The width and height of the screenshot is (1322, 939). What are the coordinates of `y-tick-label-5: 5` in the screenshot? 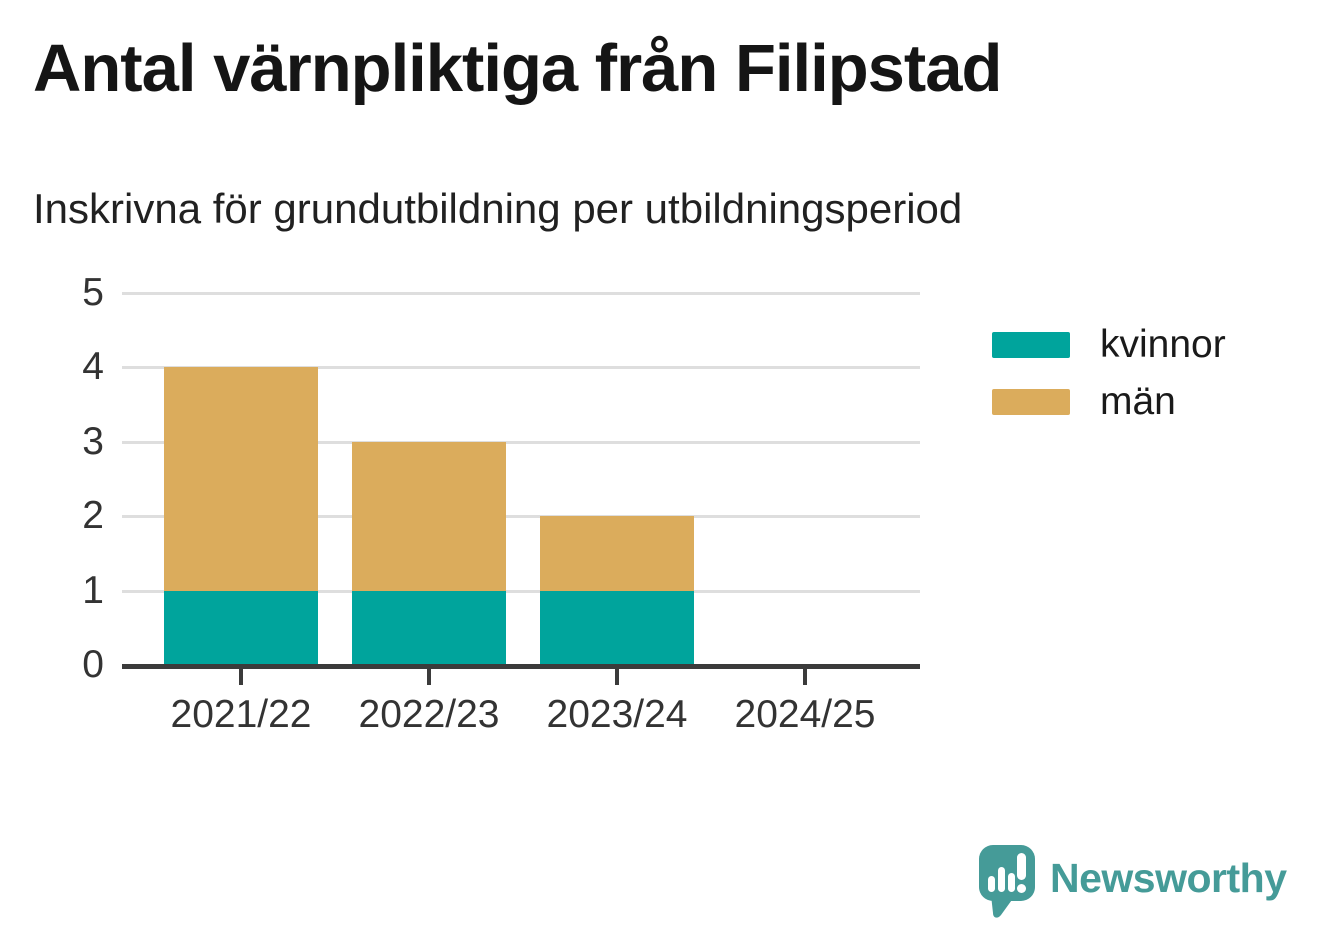 It's located at (93, 292).